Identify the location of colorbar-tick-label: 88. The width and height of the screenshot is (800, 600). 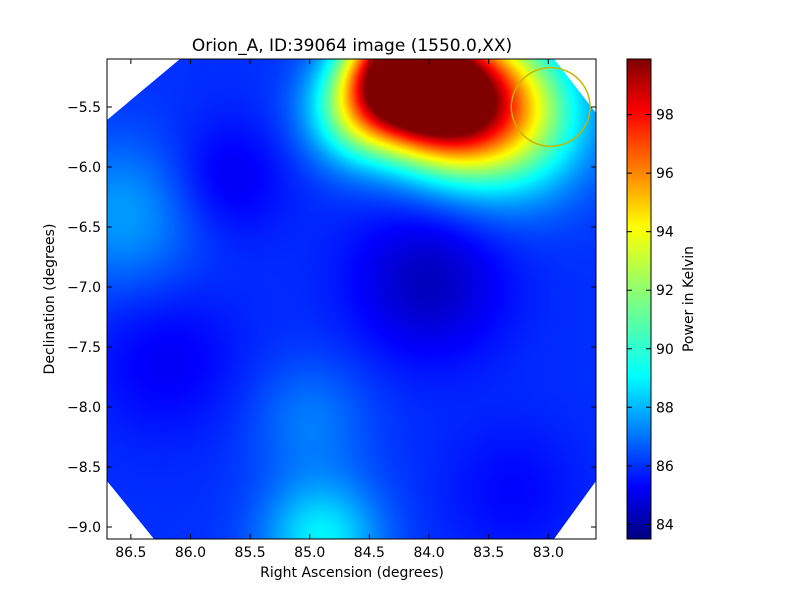
(665, 408).